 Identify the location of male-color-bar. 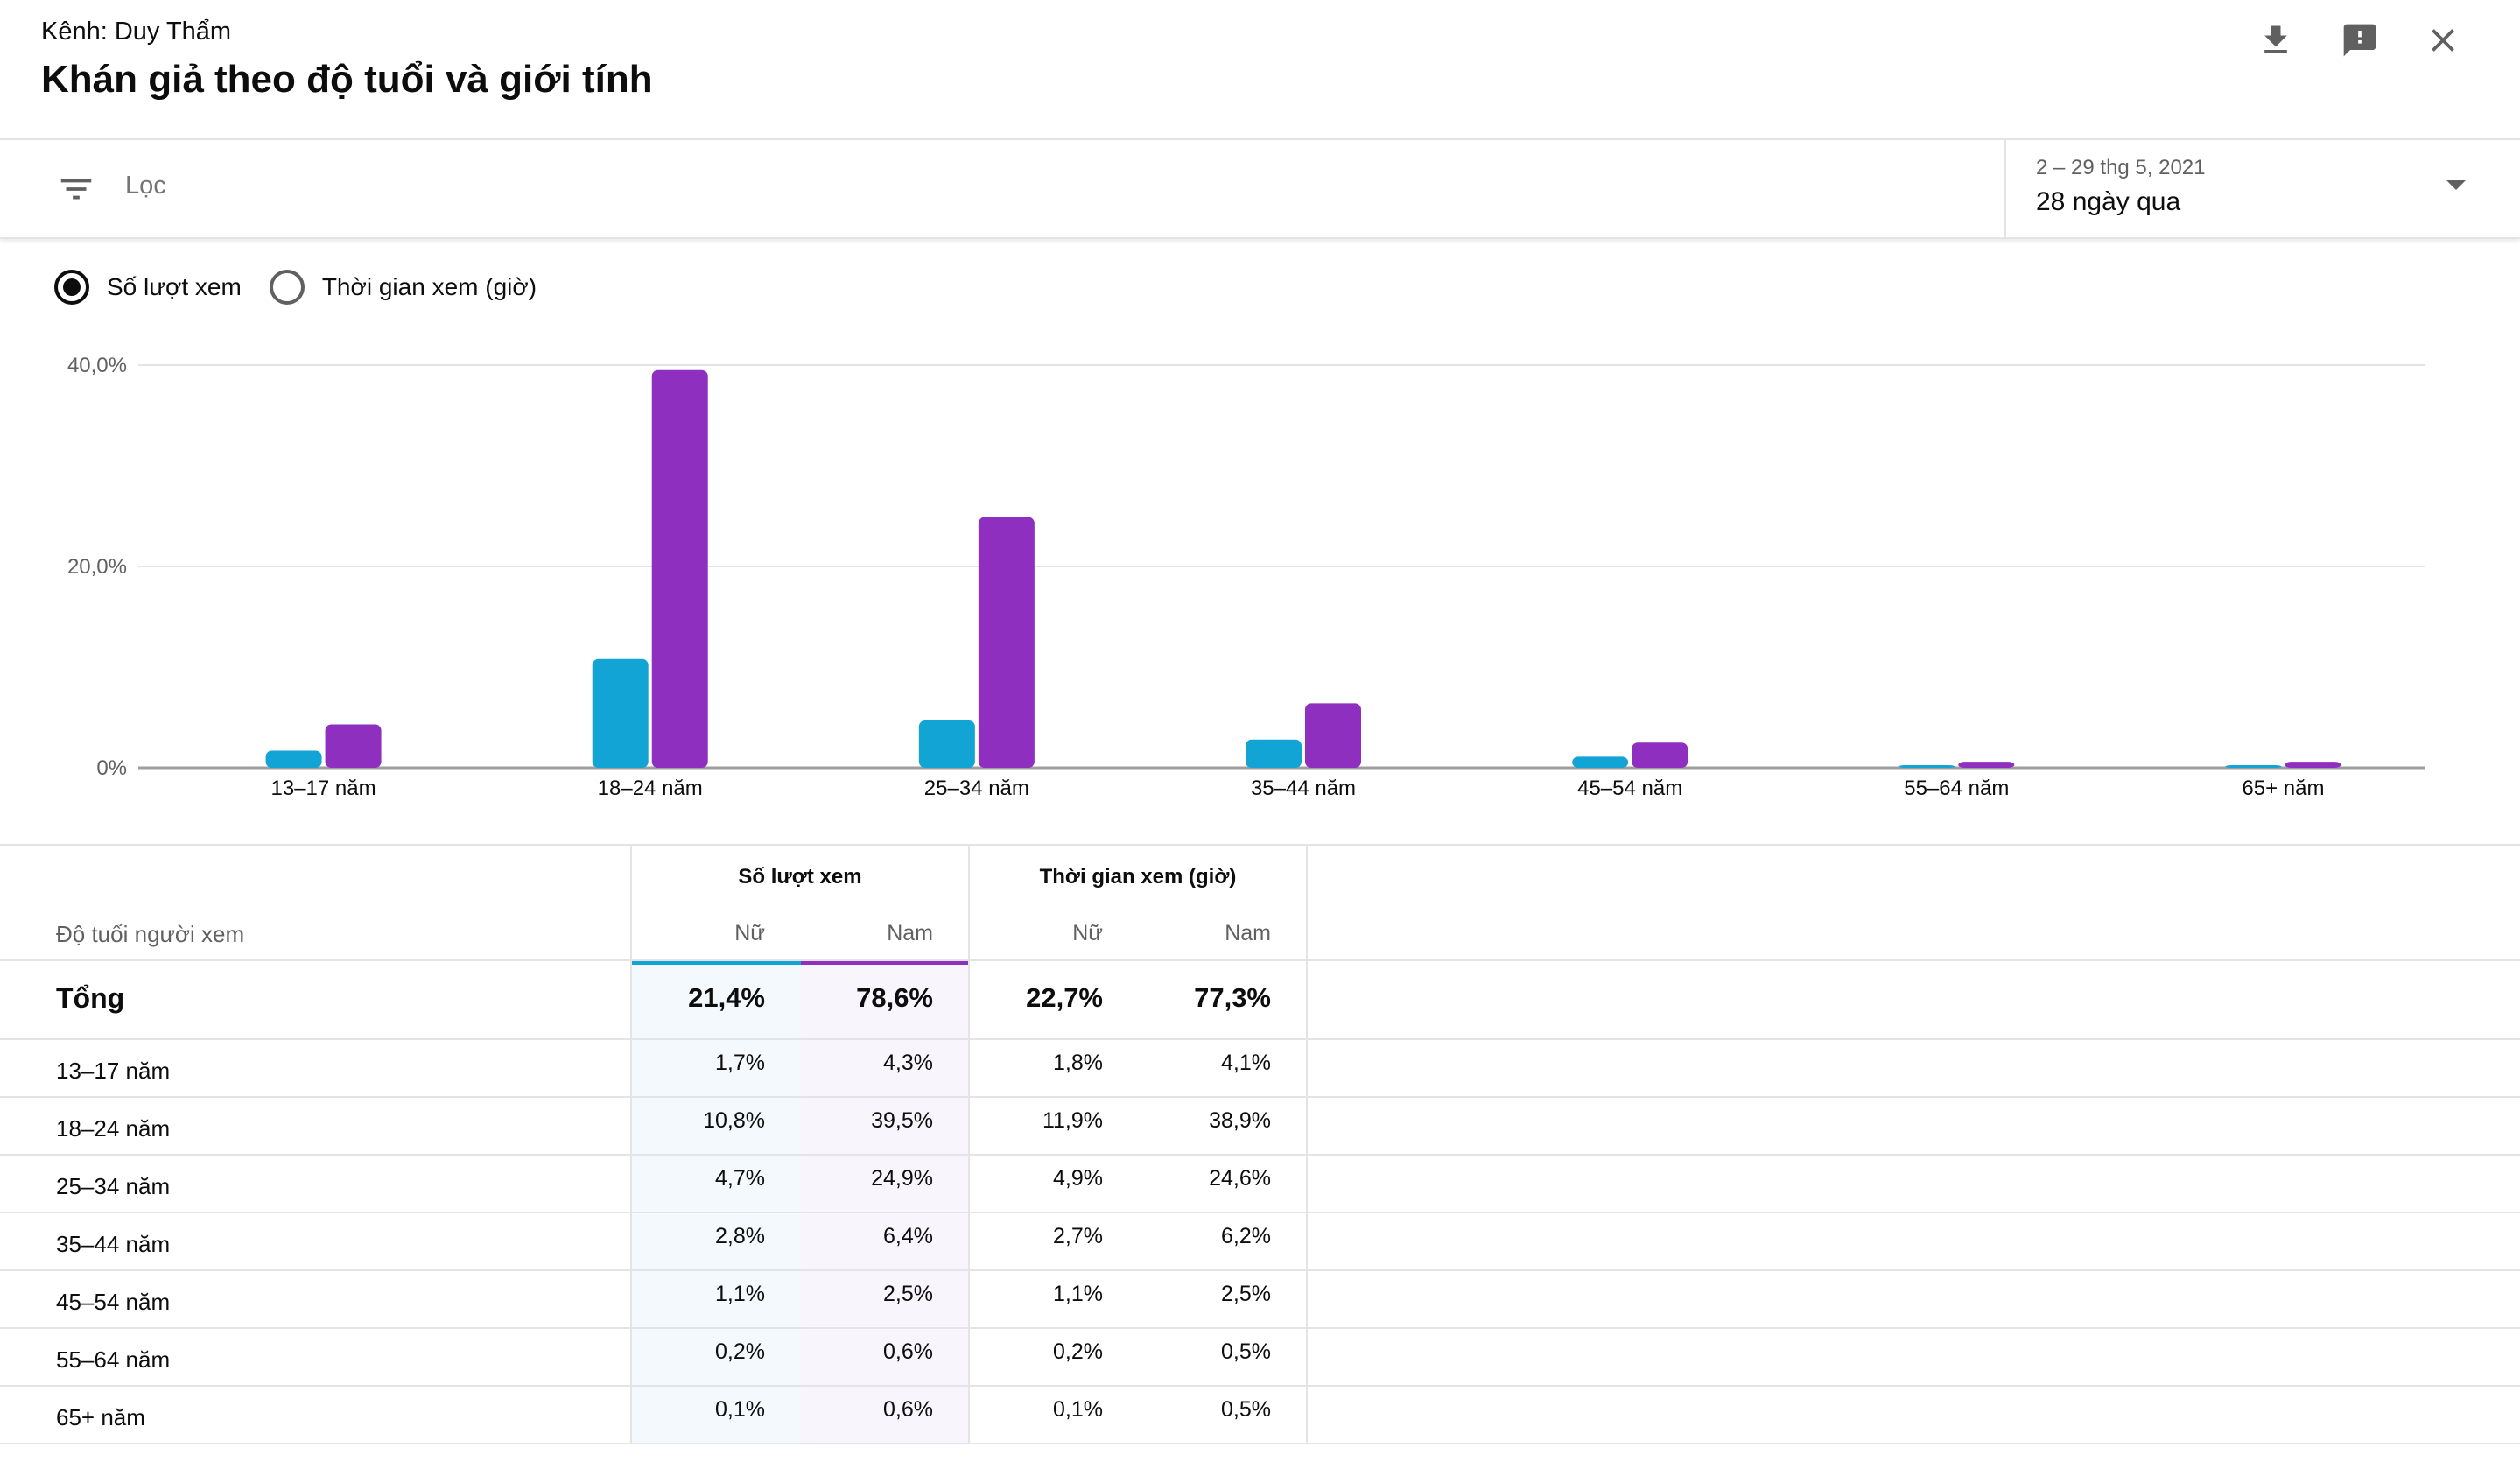
(884, 962).